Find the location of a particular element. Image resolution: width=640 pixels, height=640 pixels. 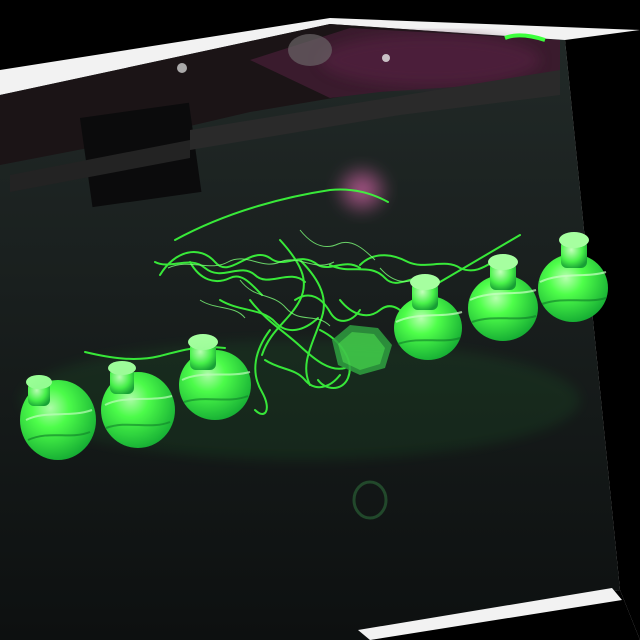

right-margin is located at coordinates (602, 335).